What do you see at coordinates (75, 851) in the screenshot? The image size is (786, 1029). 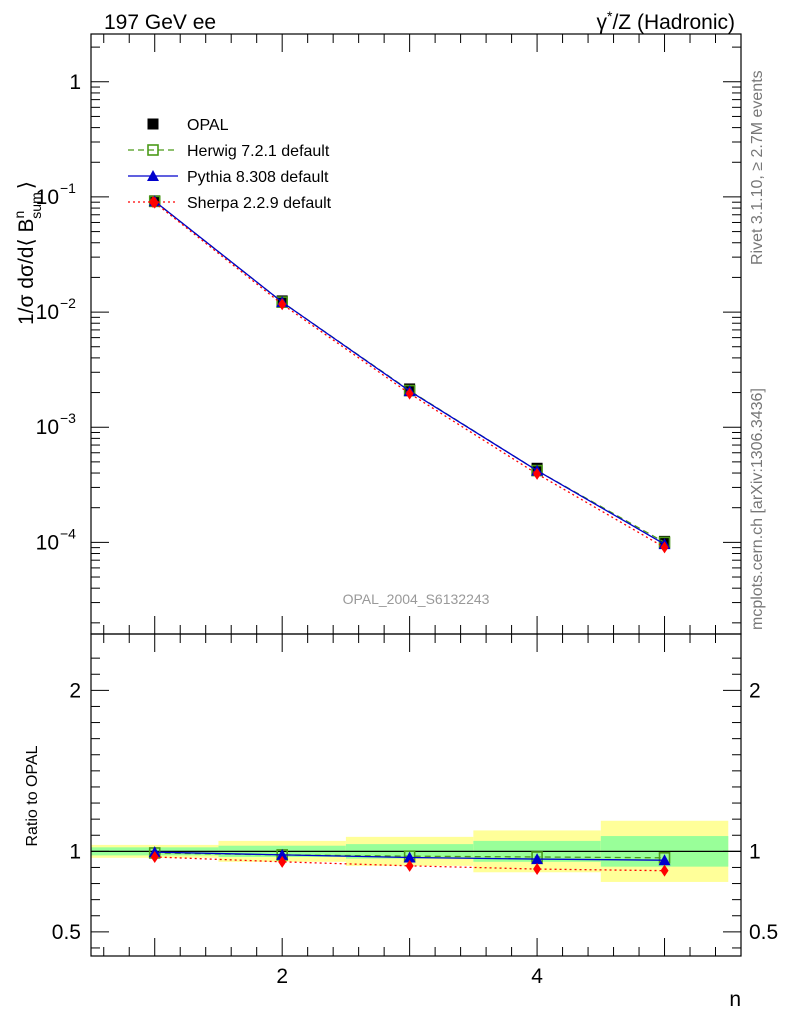 I see `ratio-y-tick-label: 1` at bounding box center [75, 851].